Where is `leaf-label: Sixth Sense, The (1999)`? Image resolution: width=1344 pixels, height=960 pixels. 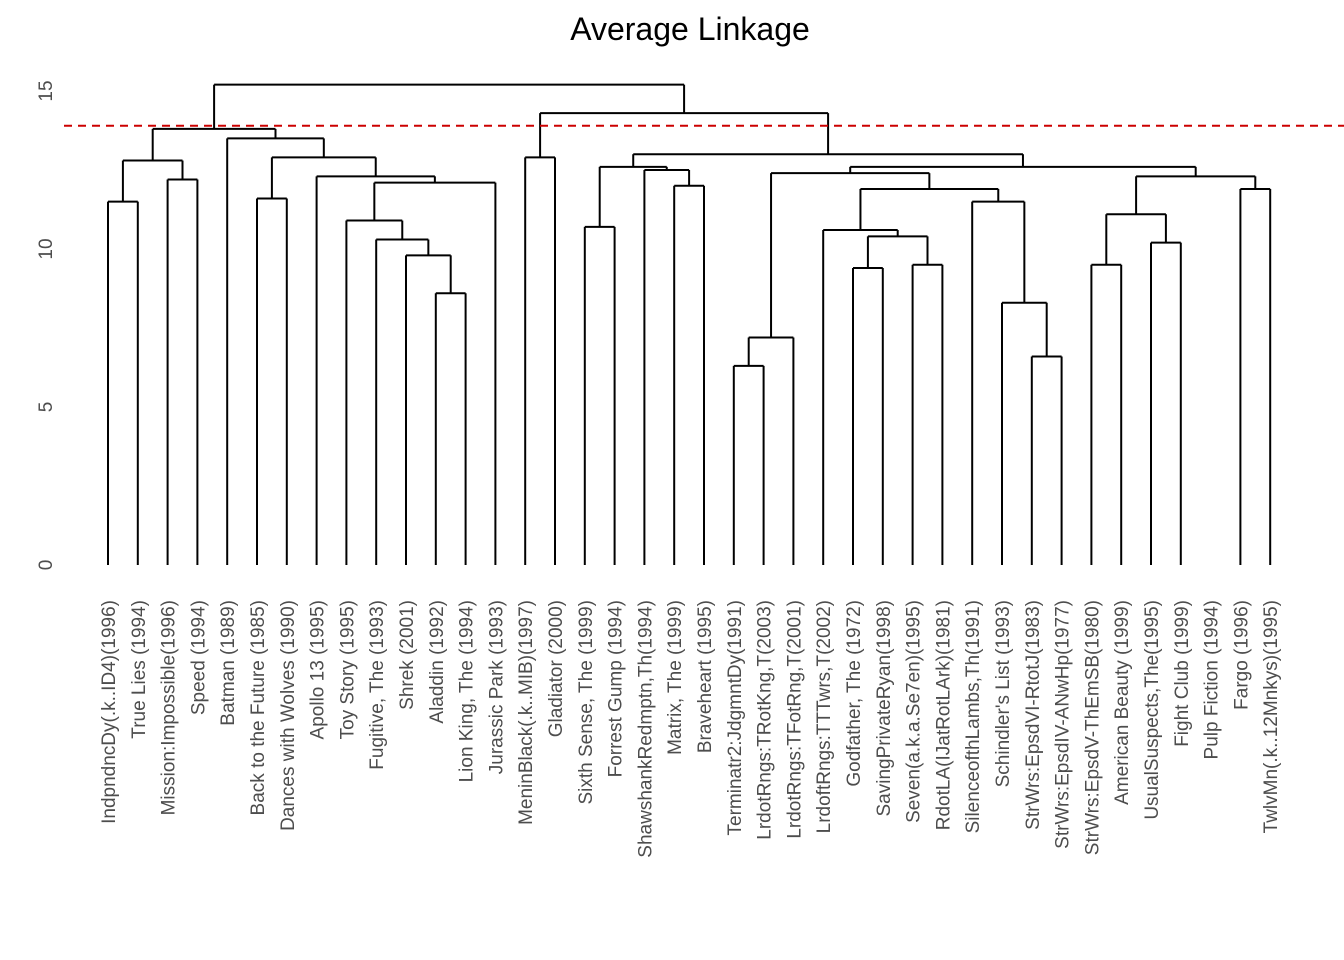 leaf-label: Sixth Sense, The (1999) is located at coordinates (586, 702).